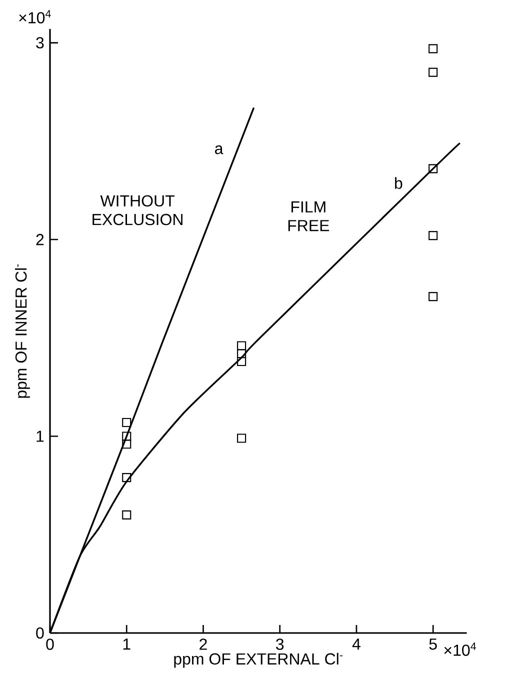 This screenshot has height=679, width=505. What do you see at coordinates (126, 644) in the screenshot?
I see `x-tick-label: 1` at bounding box center [126, 644].